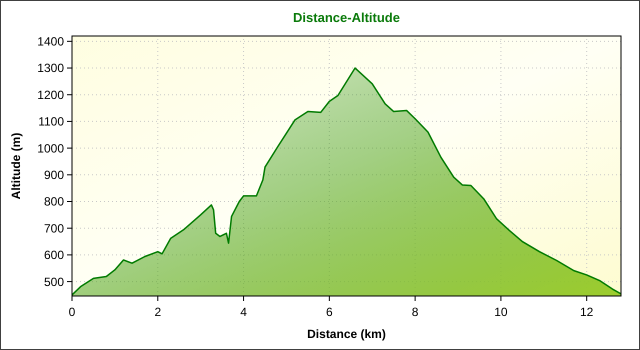 This screenshot has width=640, height=350. Describe the element at coordinates (54, 201) in the screenshot. I see `y-tick-label: 800` at that location.